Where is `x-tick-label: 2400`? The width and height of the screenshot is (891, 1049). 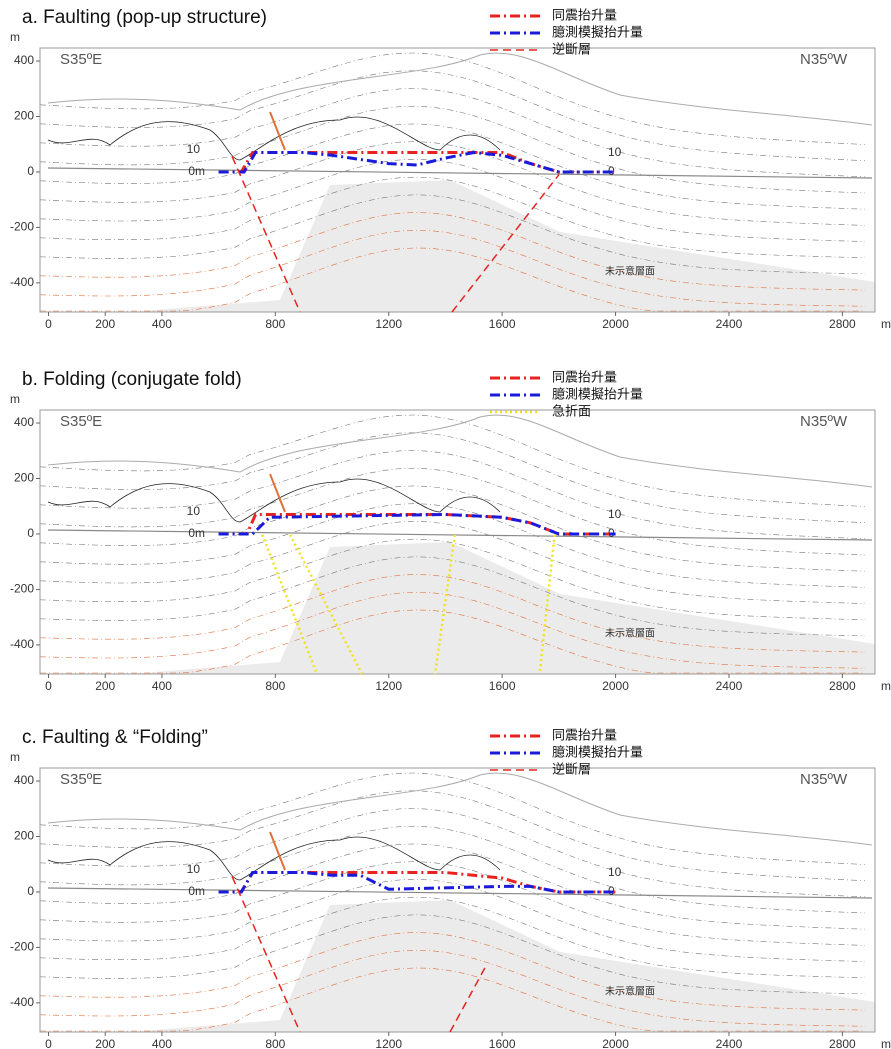
x-tick-label: 2400 is located at coordinates (729, 686).